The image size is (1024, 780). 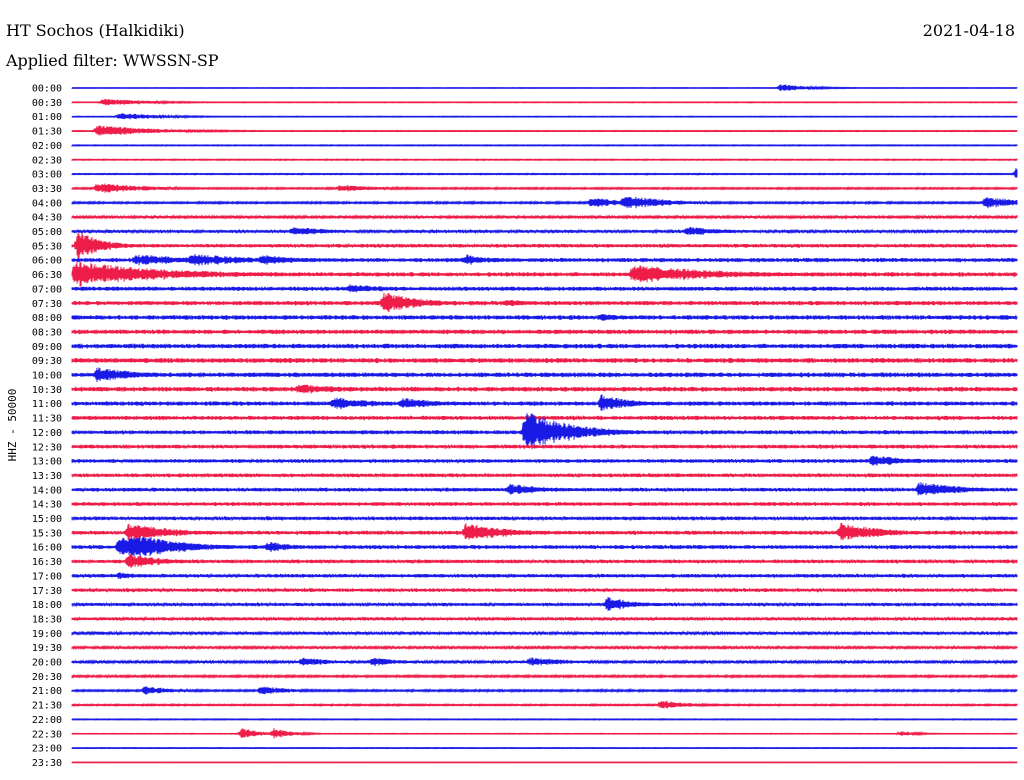 I want to click on row-time-label: 18:00, so click(x=47, y=605).